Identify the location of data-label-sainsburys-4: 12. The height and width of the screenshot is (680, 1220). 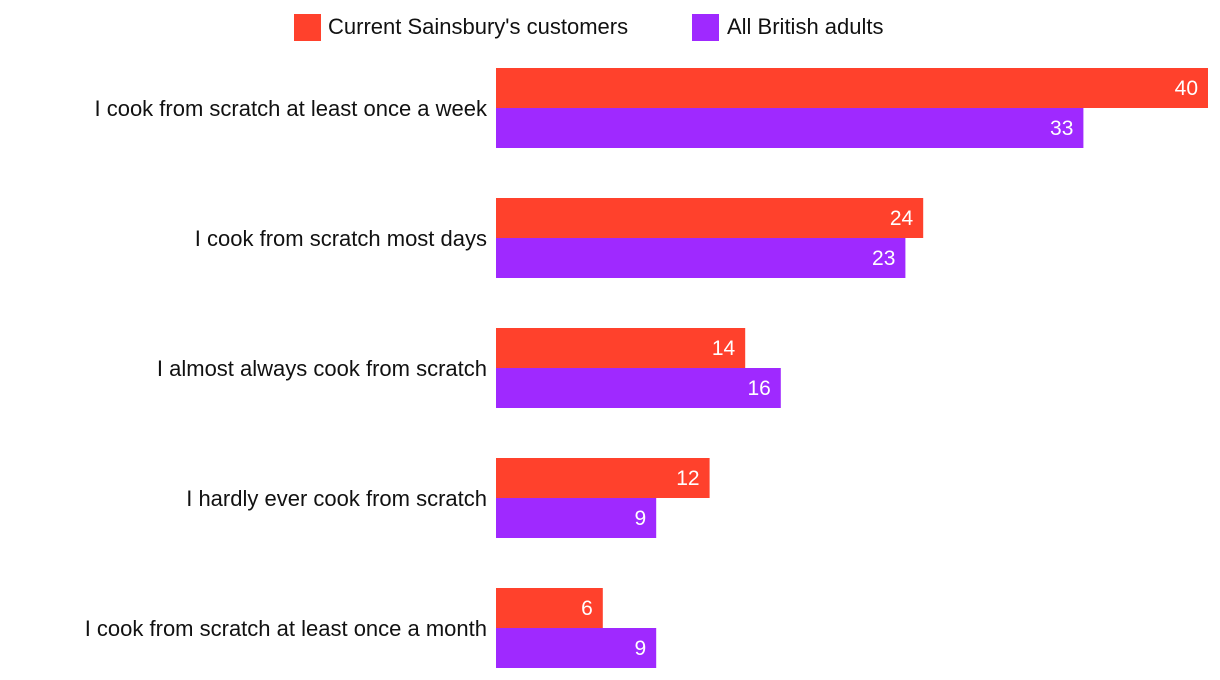
(687, 478).